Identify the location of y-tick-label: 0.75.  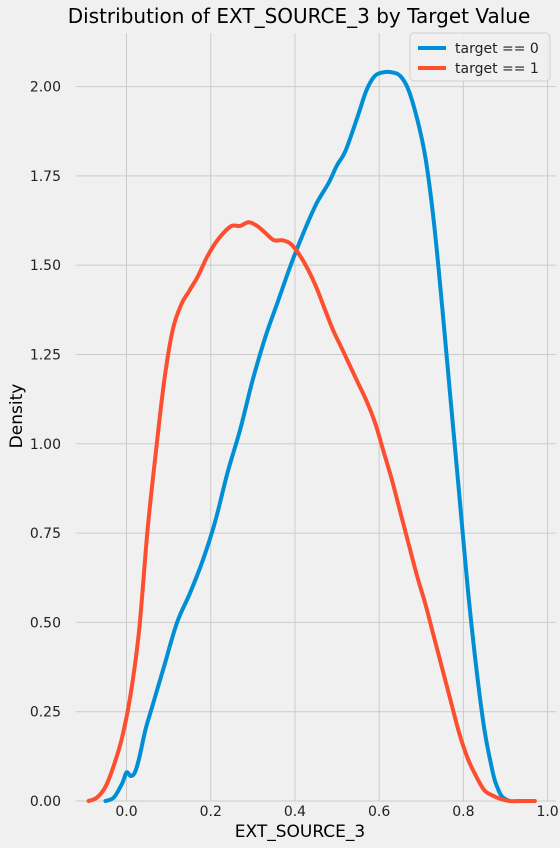
(45, 534).